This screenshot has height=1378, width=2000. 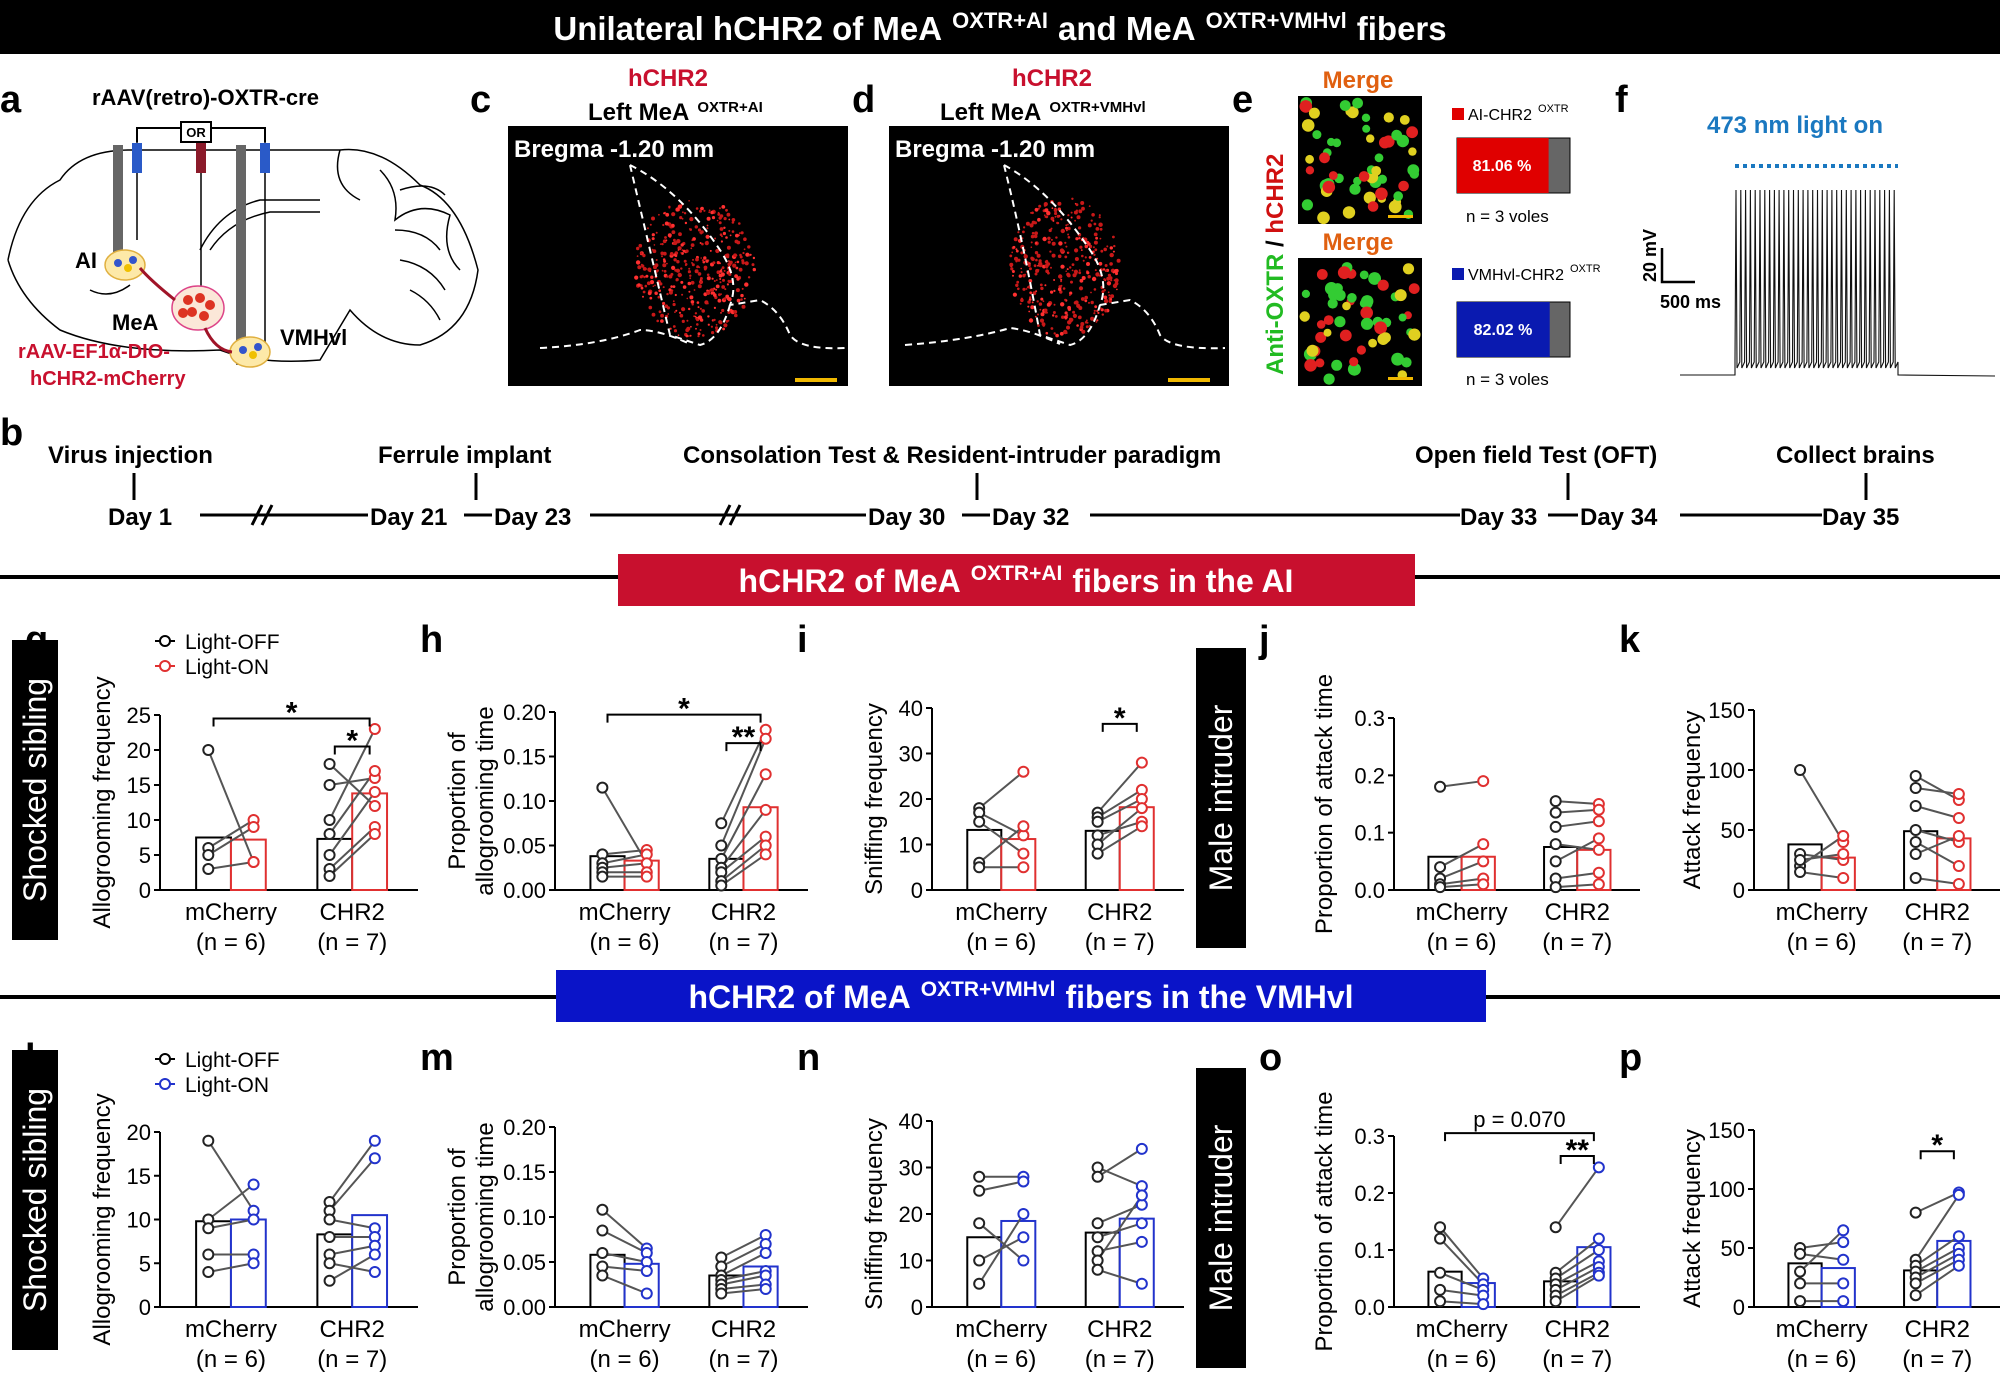 What do you see at coordinates (108, 379) in the screenshot?
I see `virus-dio-label-2: hCHR2-mCherry` at bounding box center [108, 379].